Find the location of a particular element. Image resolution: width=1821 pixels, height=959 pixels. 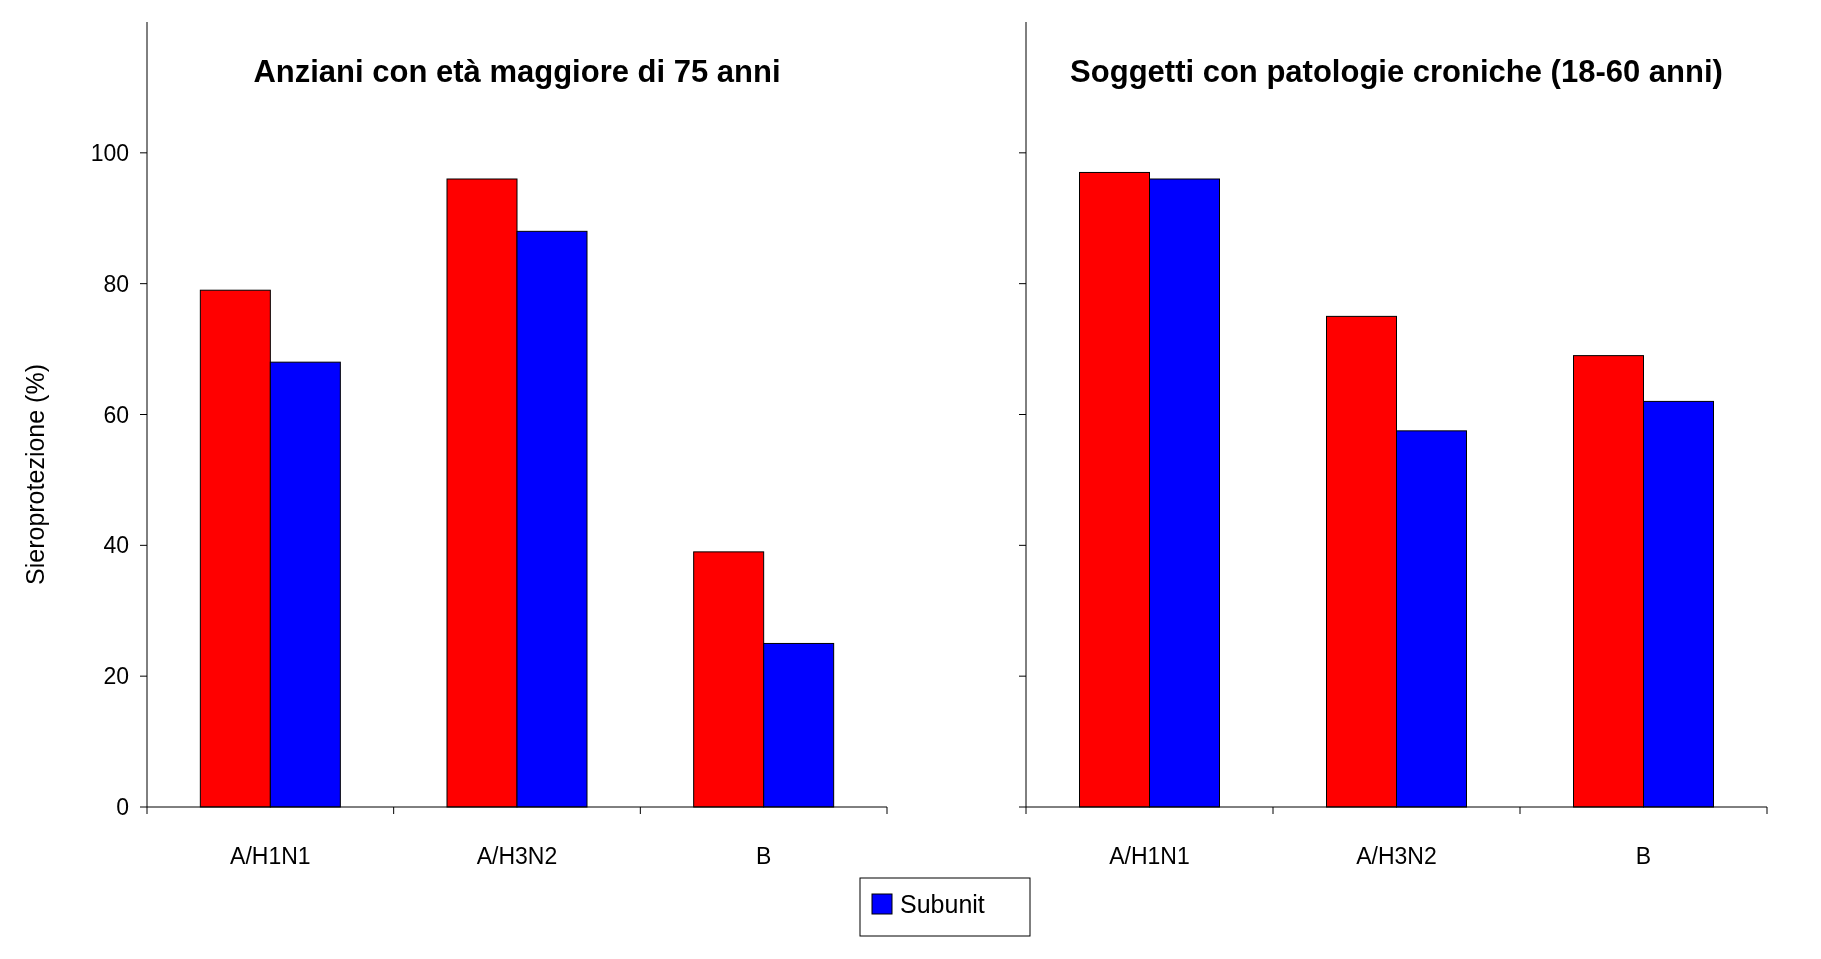

y-axis-title: Sieroprotezione (%) is located at coordinates (35, 474).